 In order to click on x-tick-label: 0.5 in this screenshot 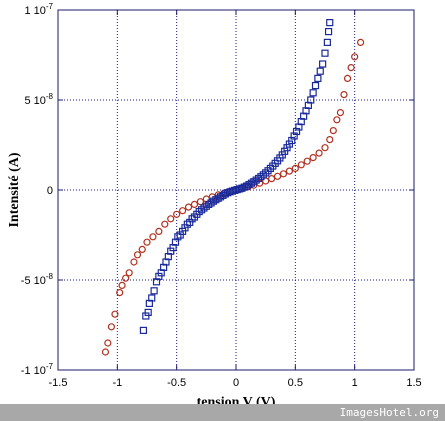, I will do `click(295, 383)`.